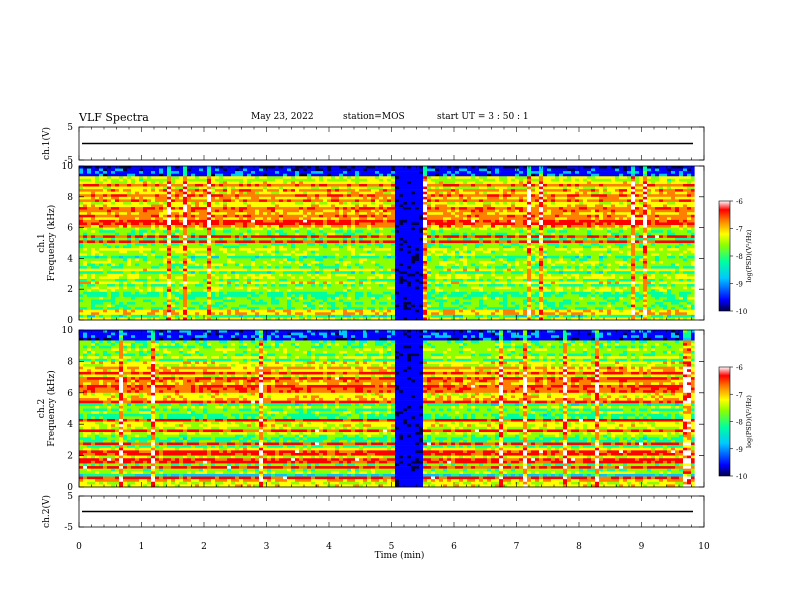  I want to click on x-tick-label: 7, so click(517, 547).